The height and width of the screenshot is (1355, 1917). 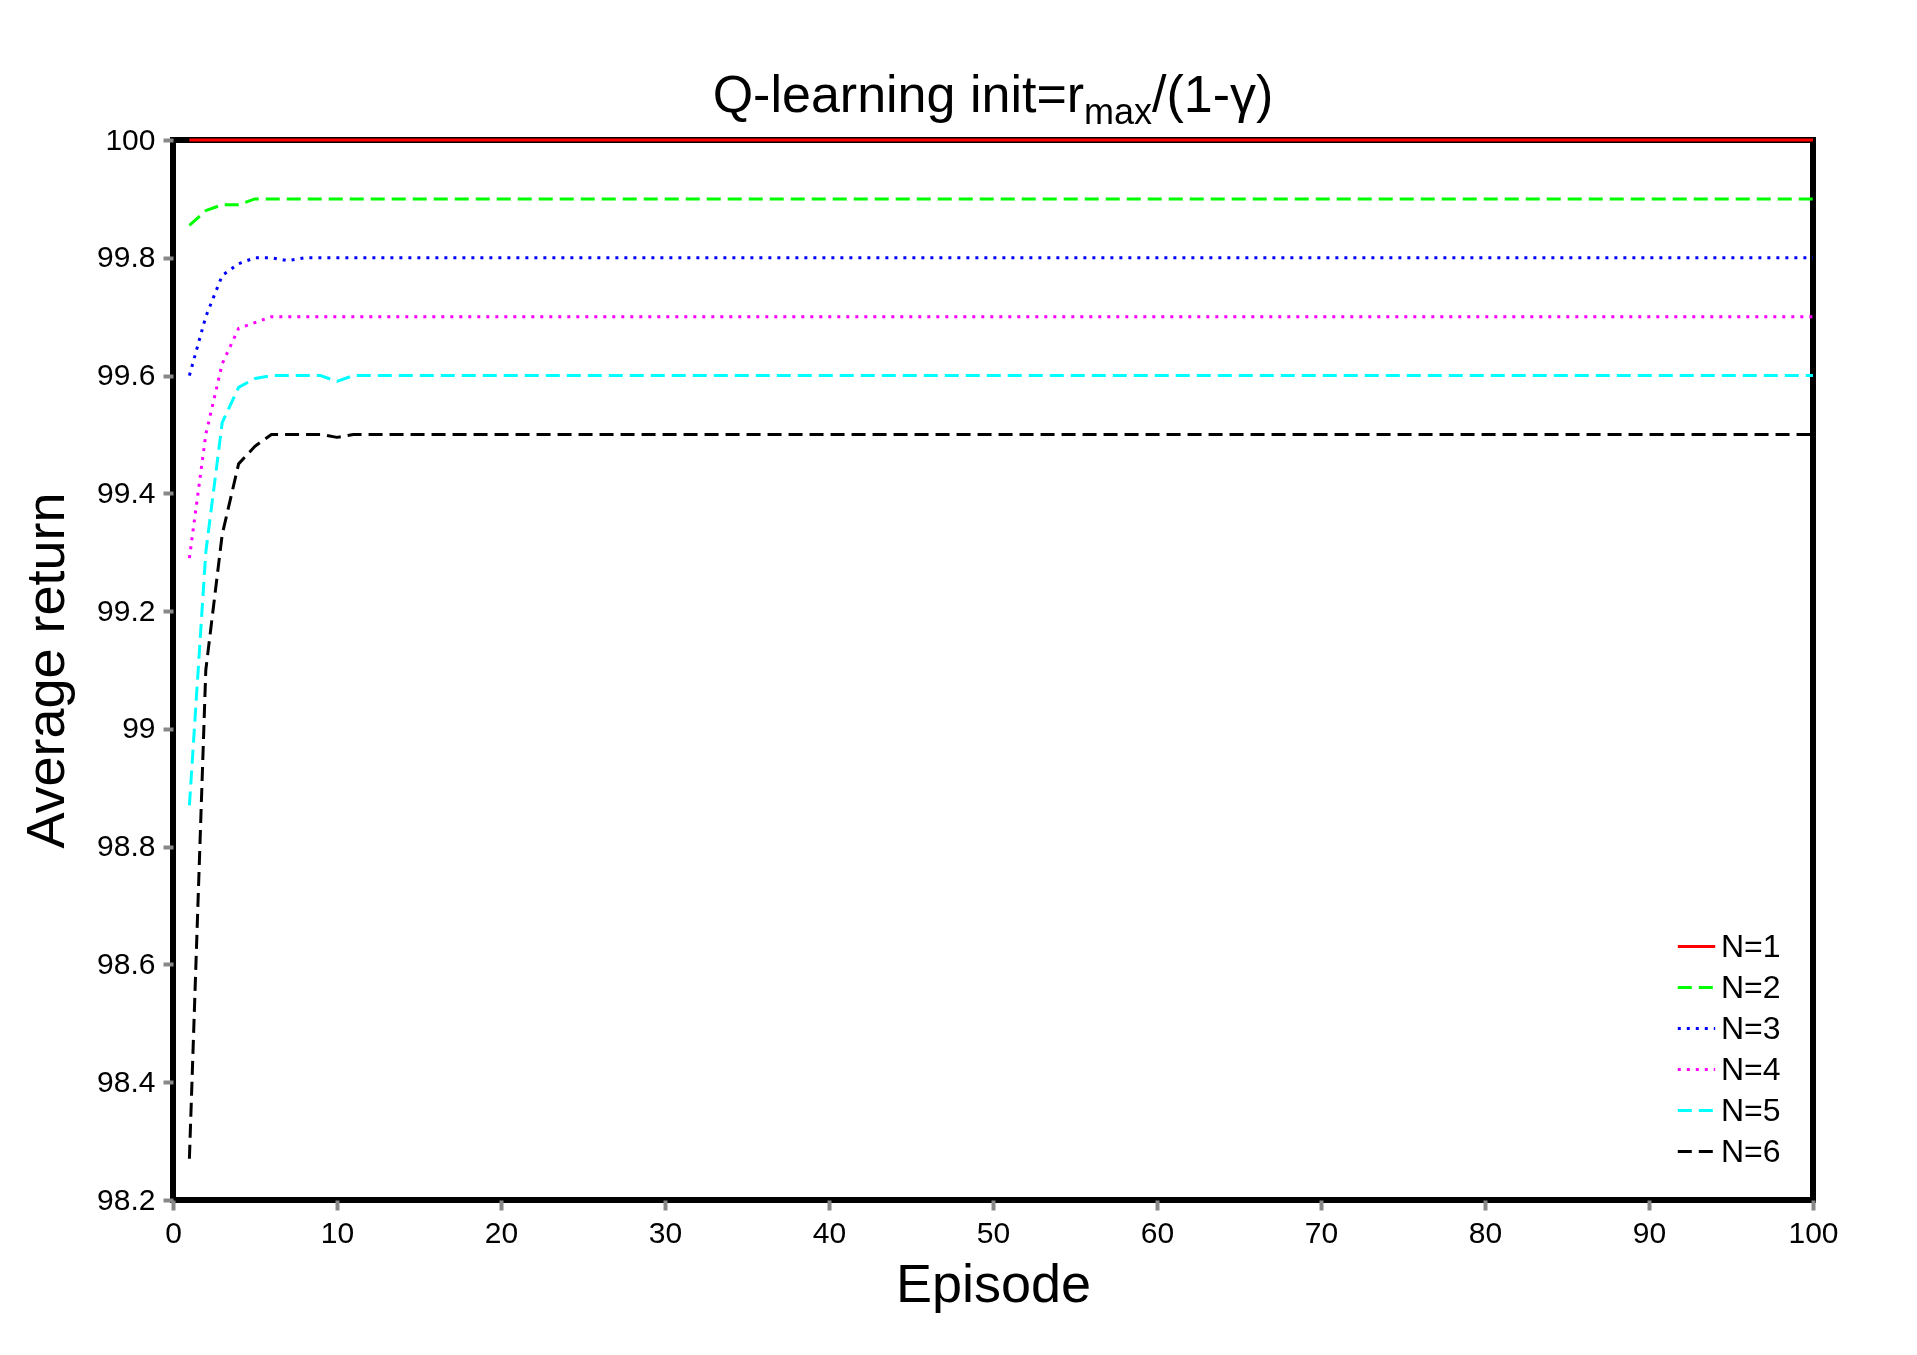 What do you see at coordinates (126, 1081) in the screenshot?
I see `y-tick-label: 98.4` at bounding box center [126, 1081].